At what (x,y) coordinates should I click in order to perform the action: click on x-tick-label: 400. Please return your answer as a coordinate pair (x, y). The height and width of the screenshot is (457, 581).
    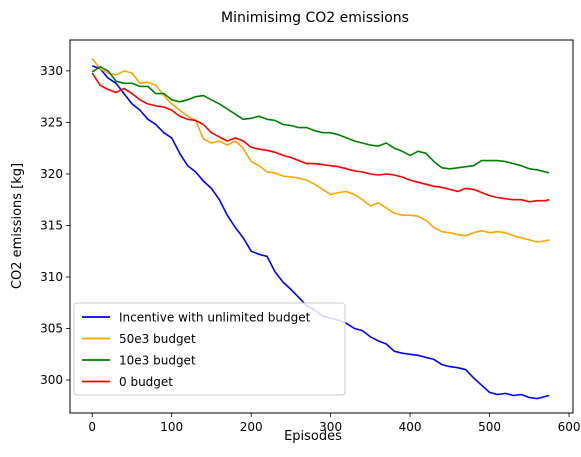
    Looking at the image, I should click on (410, 427).